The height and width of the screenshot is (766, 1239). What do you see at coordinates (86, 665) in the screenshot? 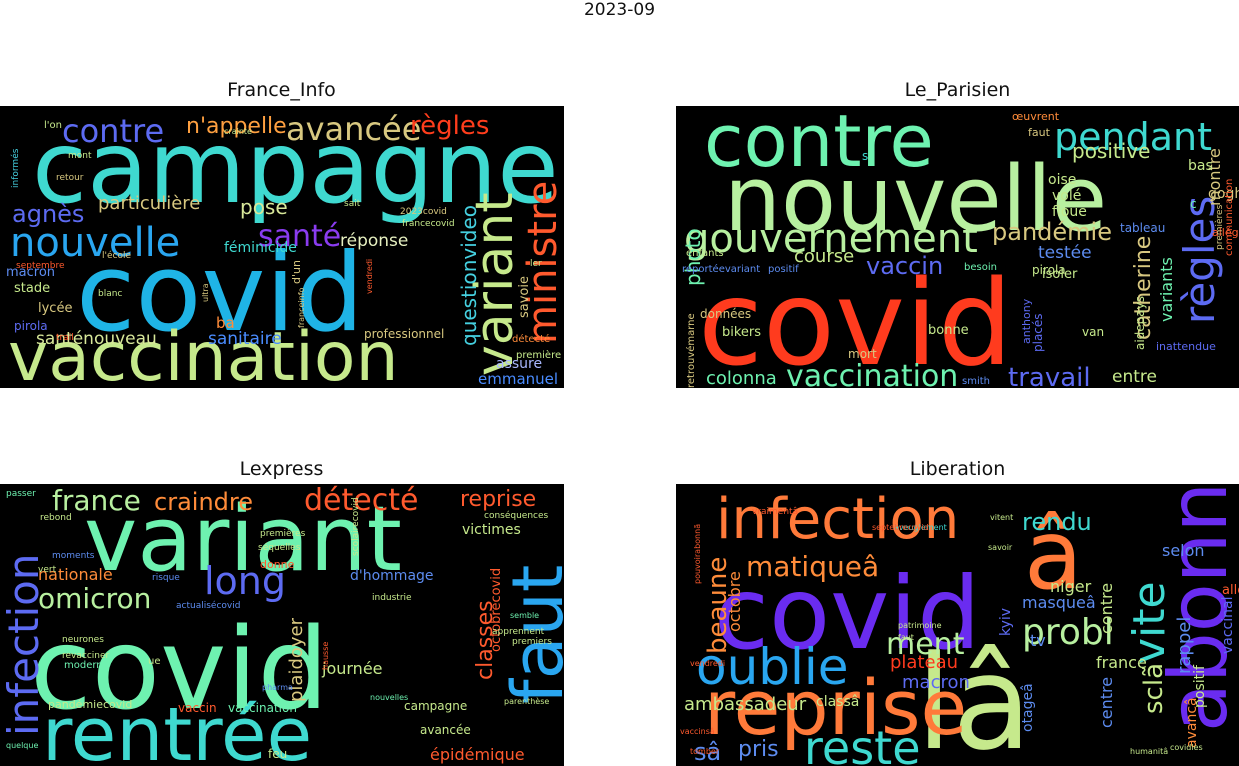
I see `word-2-26: moderna` at bounding box center [86, 665].